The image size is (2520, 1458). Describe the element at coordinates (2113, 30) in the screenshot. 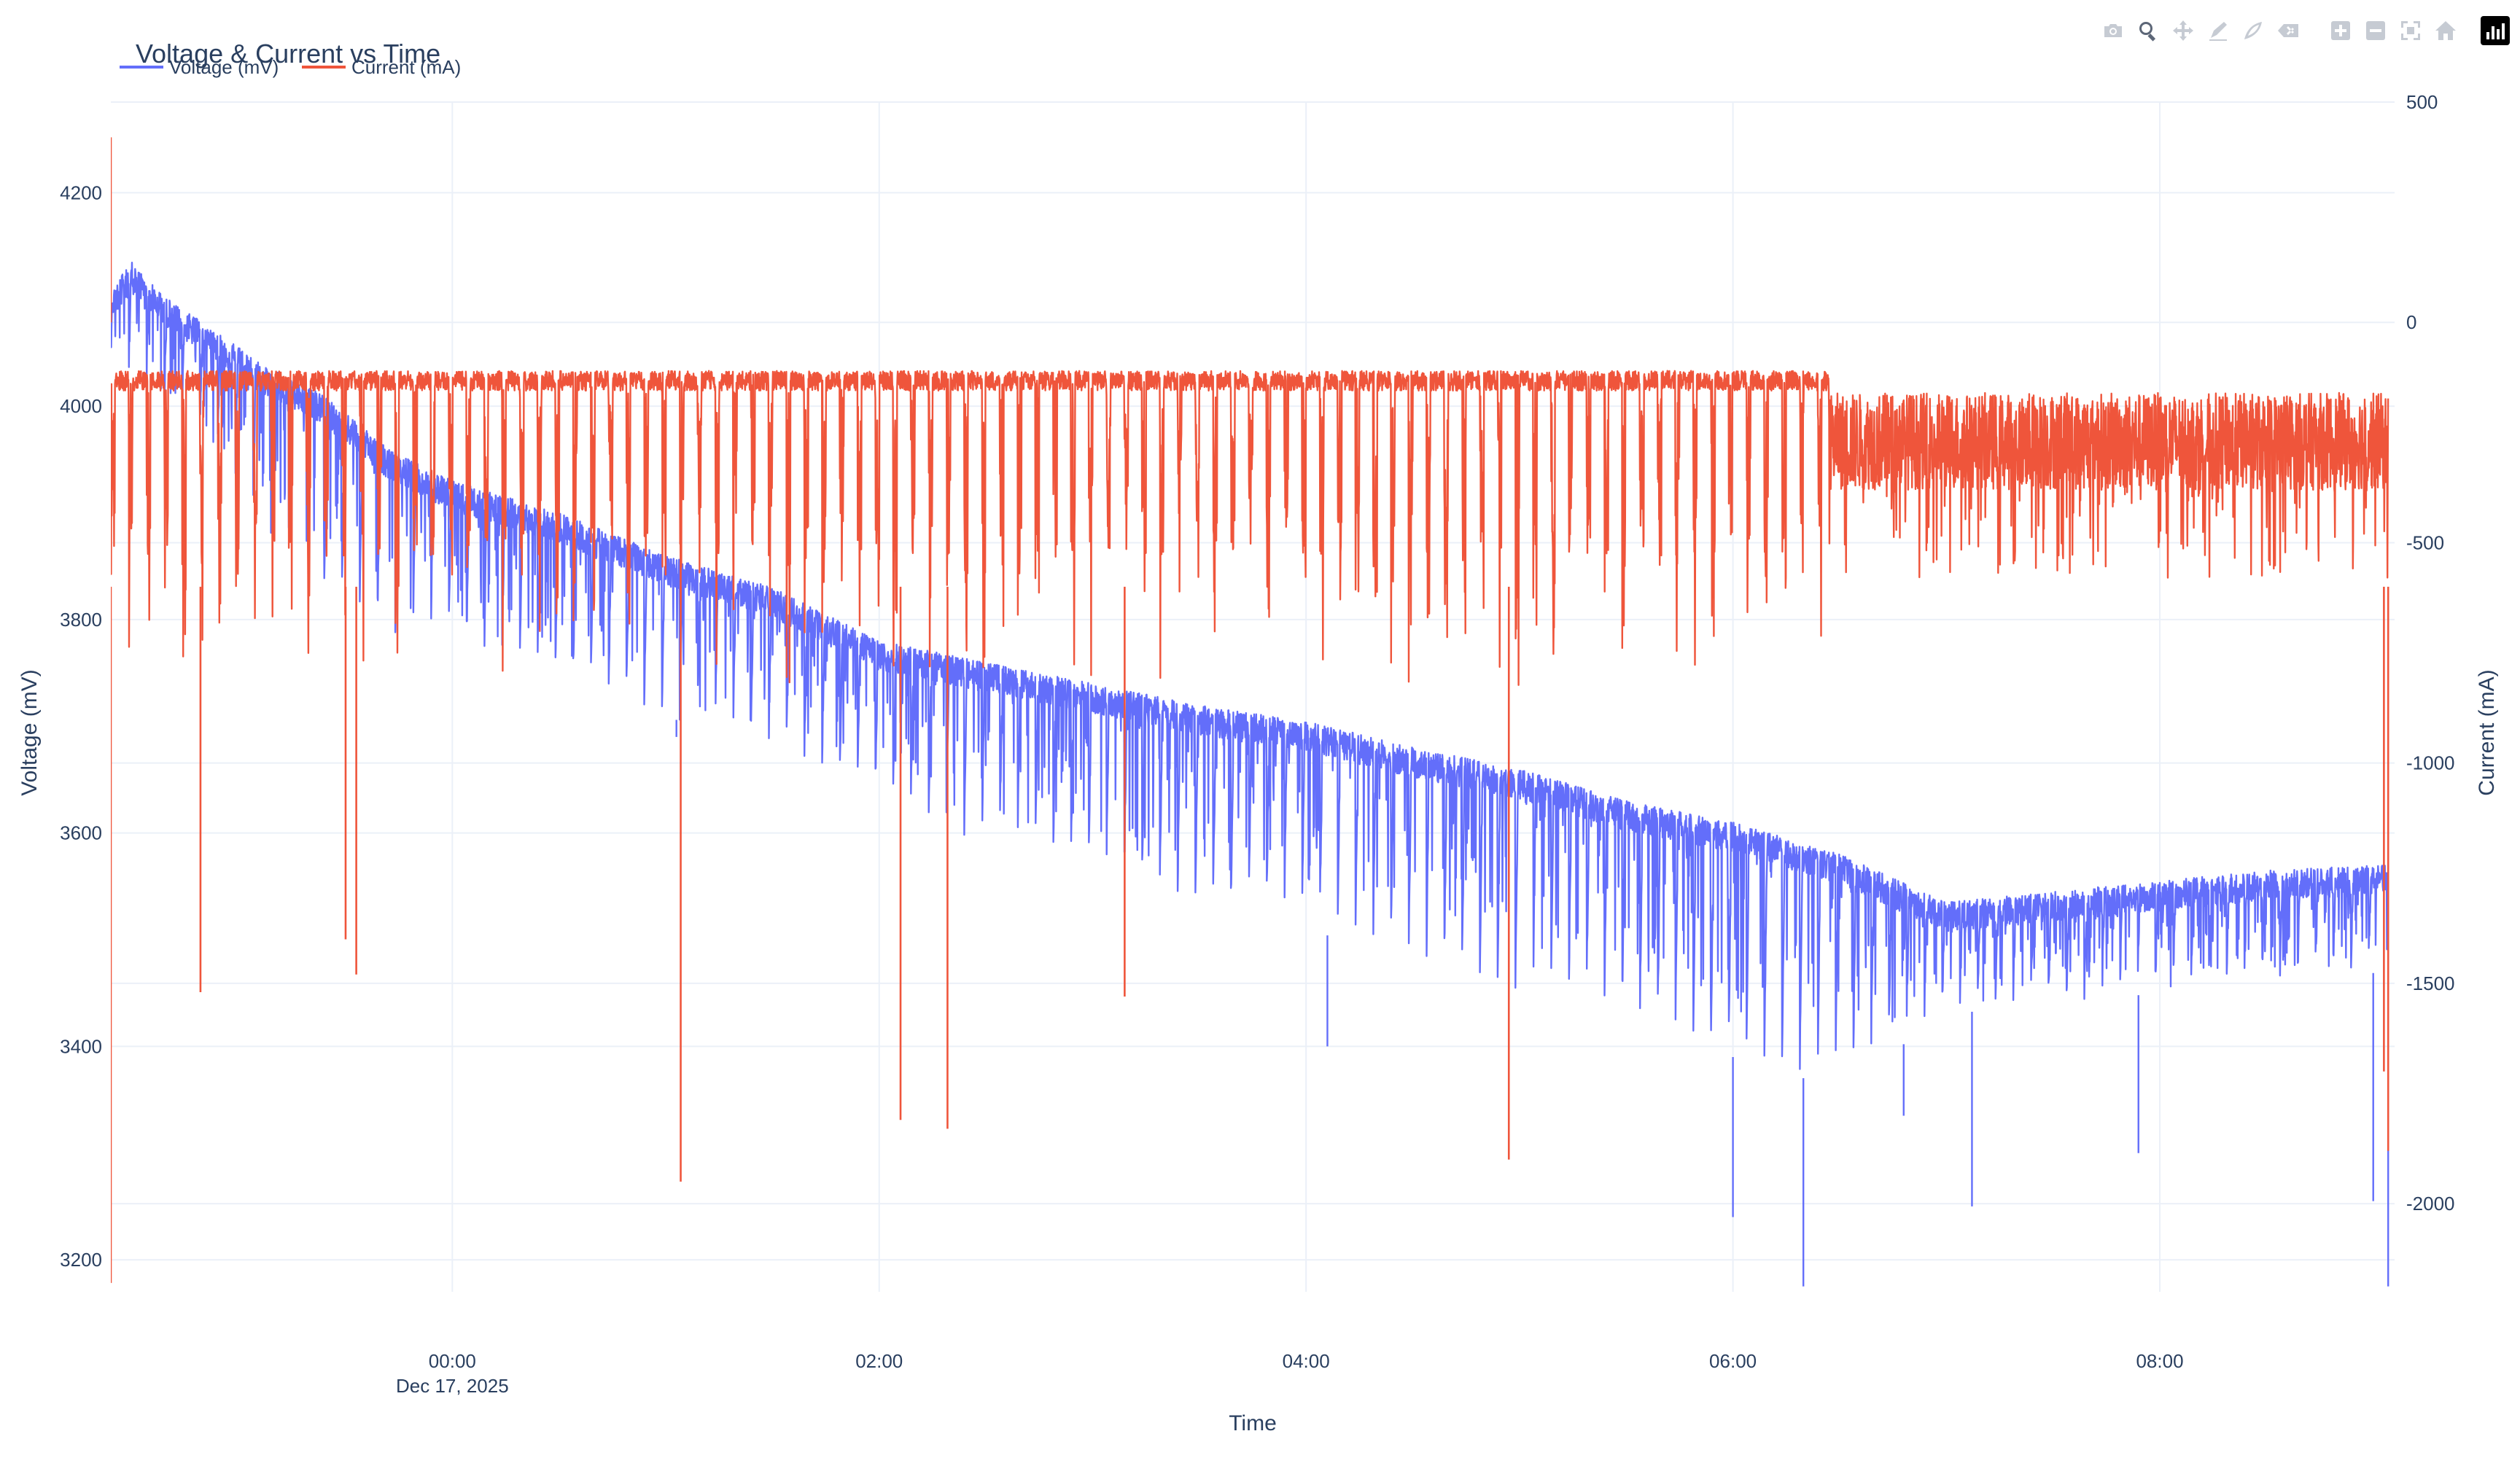

I see `camera-icon` at that location.